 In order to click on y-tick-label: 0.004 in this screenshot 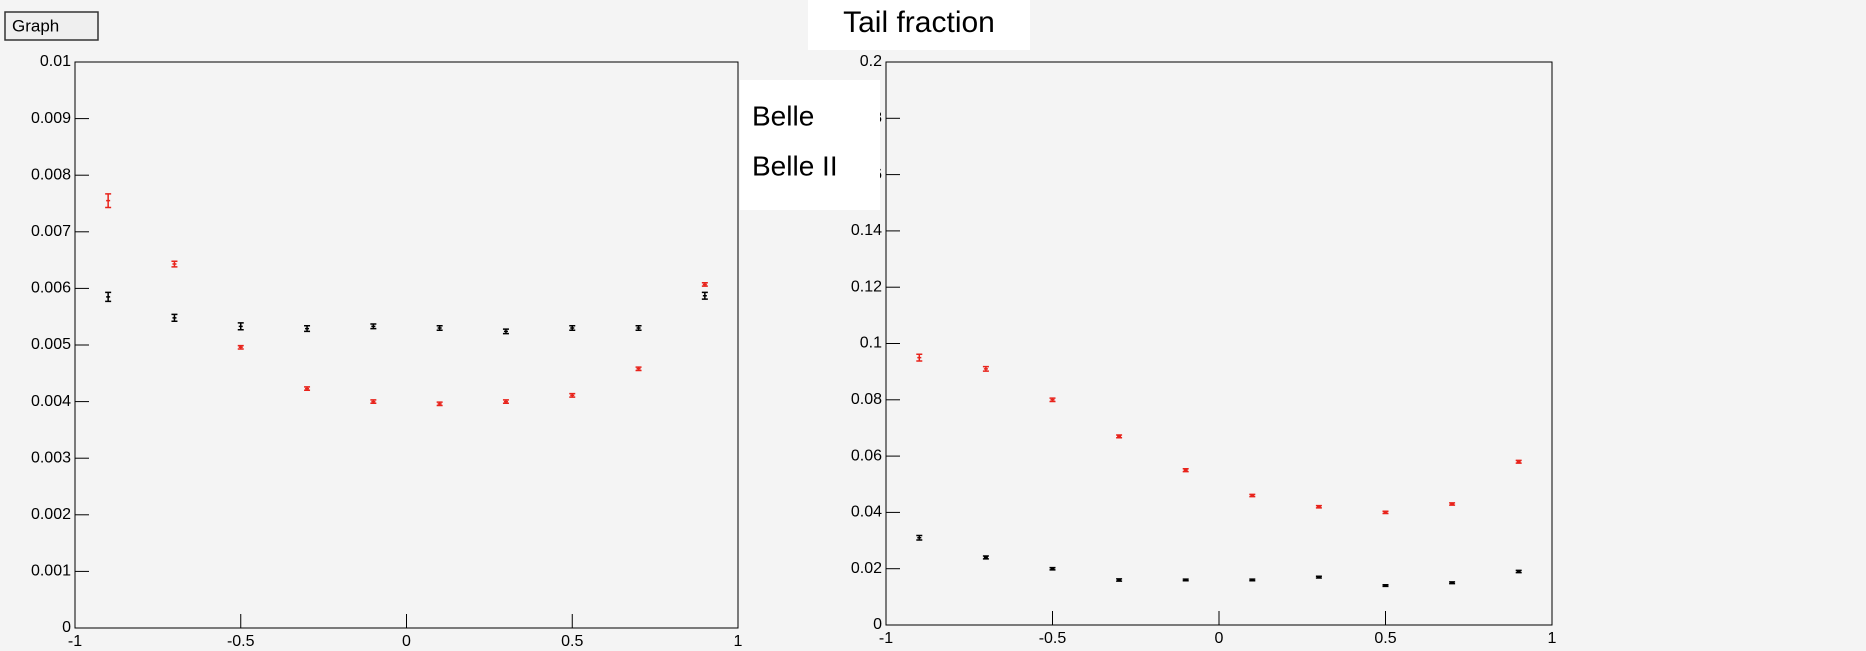, I will do `click(51, 401)`.